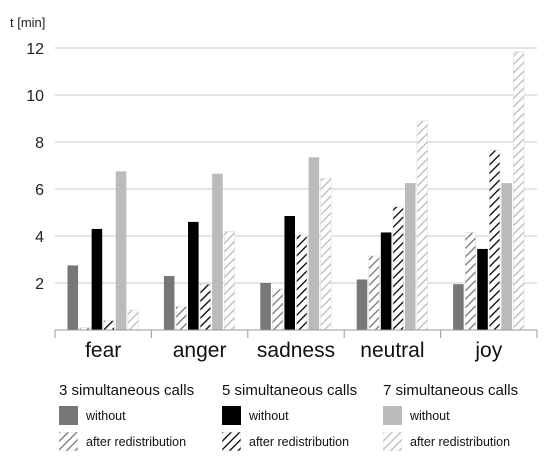 The image size is (550, 459). Describe the element at coordinates (35, 49) in the screenshot. I see `y-tick-label: 12` at that location.